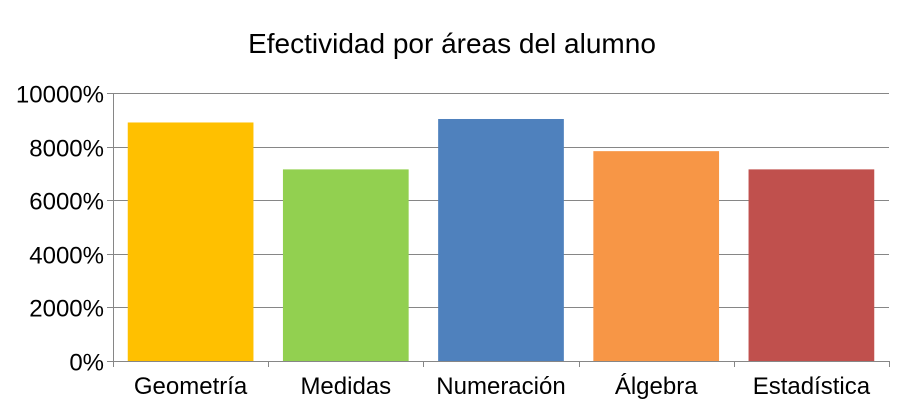 The height and width of the screenshot is (415, 907). I want to click on x-tick-label: Numeración, so click(500, 386).